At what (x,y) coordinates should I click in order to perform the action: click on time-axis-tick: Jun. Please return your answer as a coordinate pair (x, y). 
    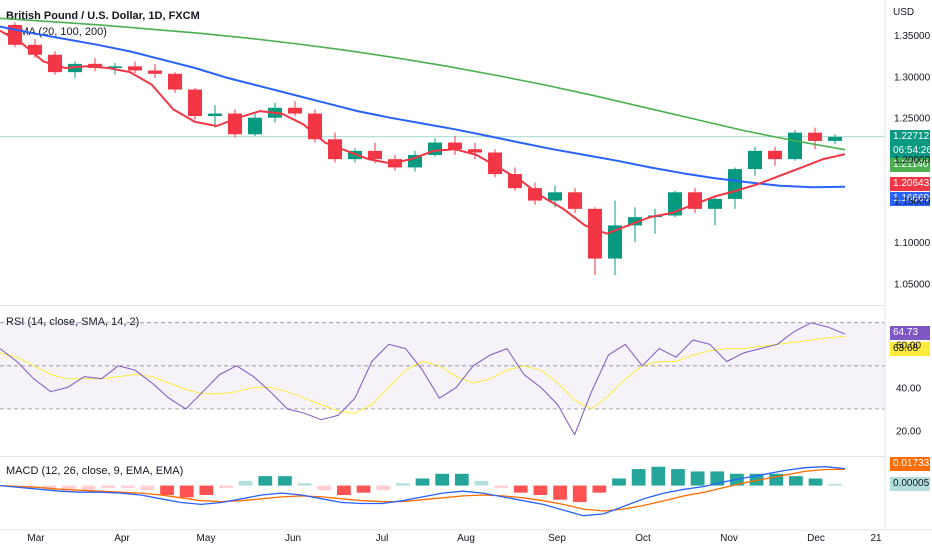
    Looking at the image, I should click on (293, 538).